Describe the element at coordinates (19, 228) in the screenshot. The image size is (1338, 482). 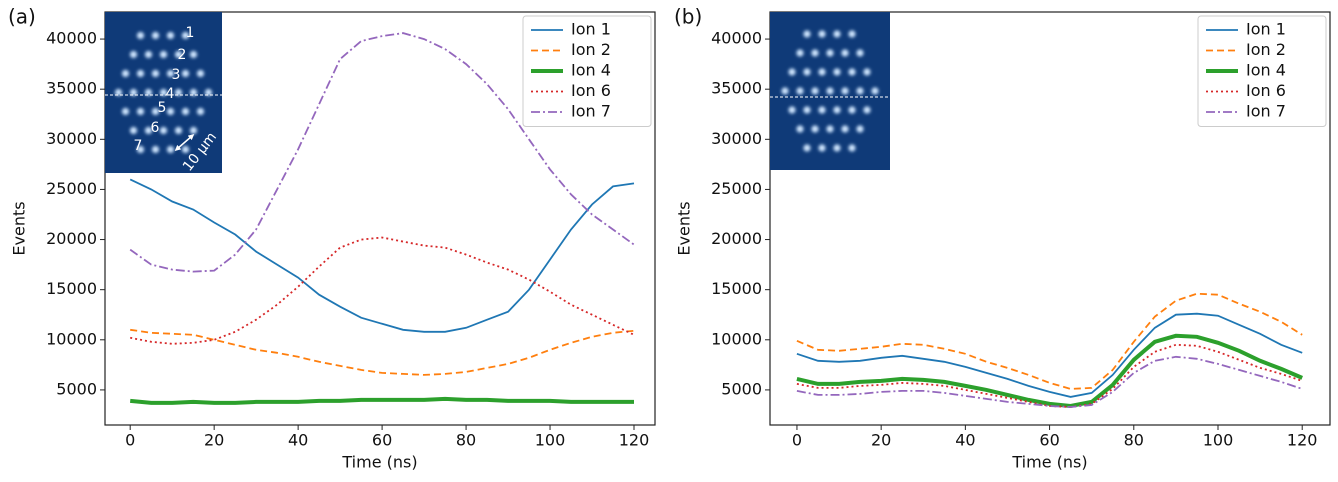
I see `y-axis-label: Events` at that location.